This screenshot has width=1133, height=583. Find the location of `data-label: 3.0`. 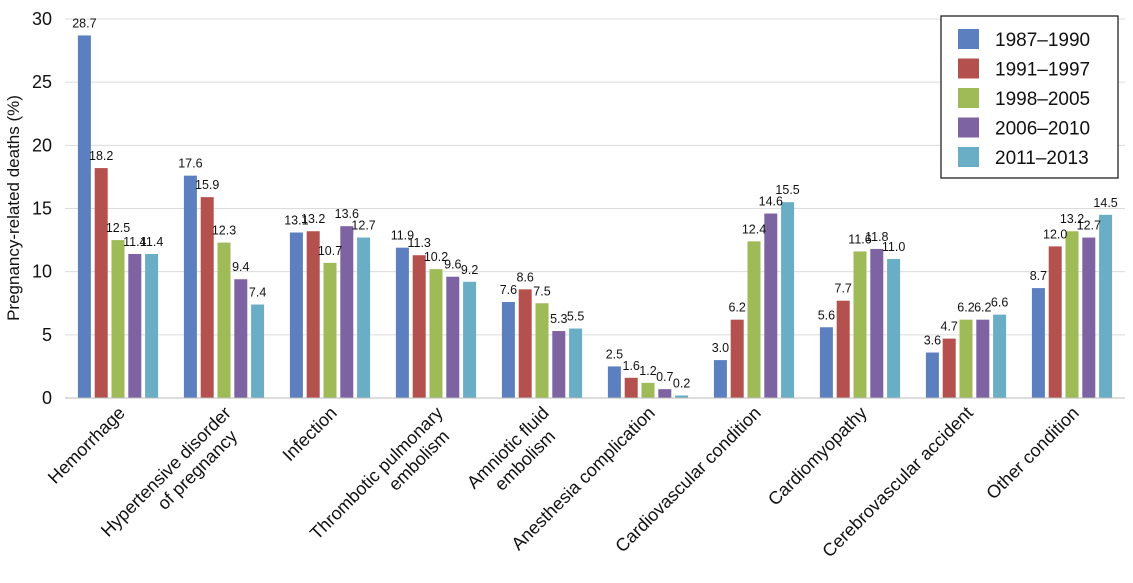

data-label: 3.0 is located at coordinates (720, 348).